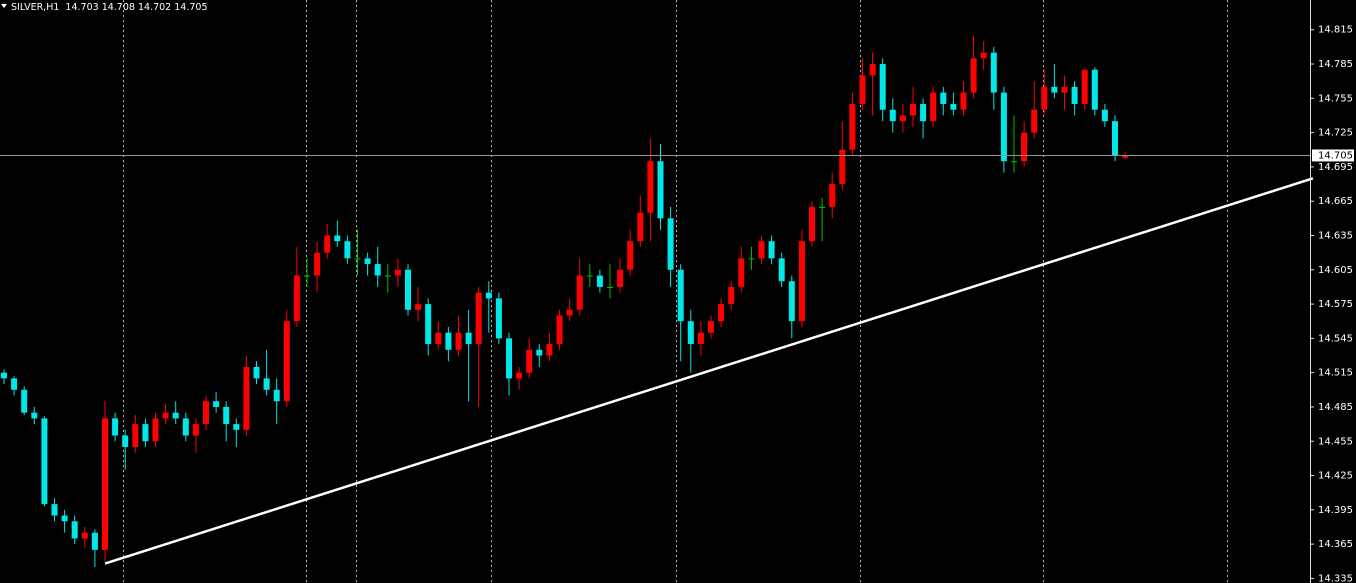 The height and width of the screenshot is (583, 1356). Describe the element at coordinates (1335, 510) in the screenshot. I see `y-tick-label: 14.395` at that location.